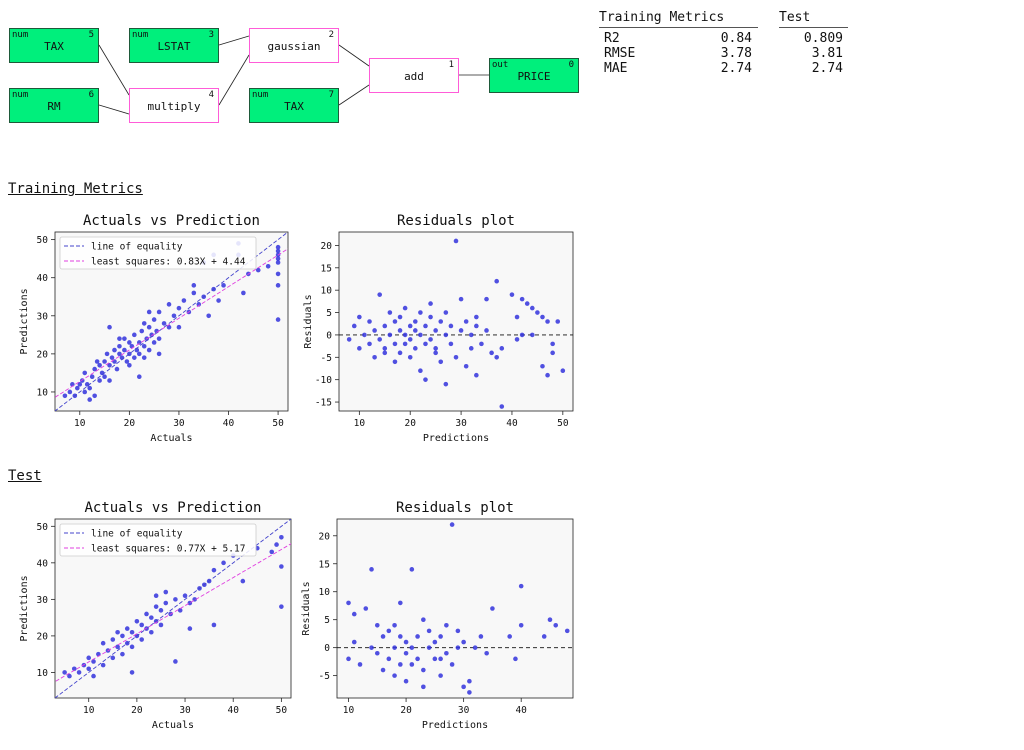 This screenshot has height=750, width=1024. Describe the element at coordinates (171, 321) in the screenshot. I see `plot-content` at that location.